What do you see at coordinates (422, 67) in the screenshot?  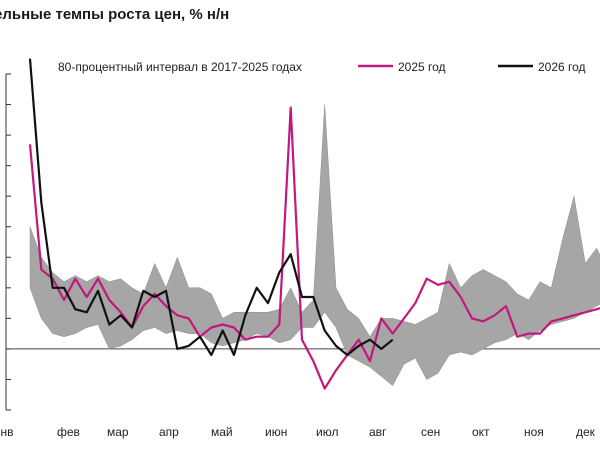 I see `legend-label-2025: 2025 год` at bounding box center [422, 67].